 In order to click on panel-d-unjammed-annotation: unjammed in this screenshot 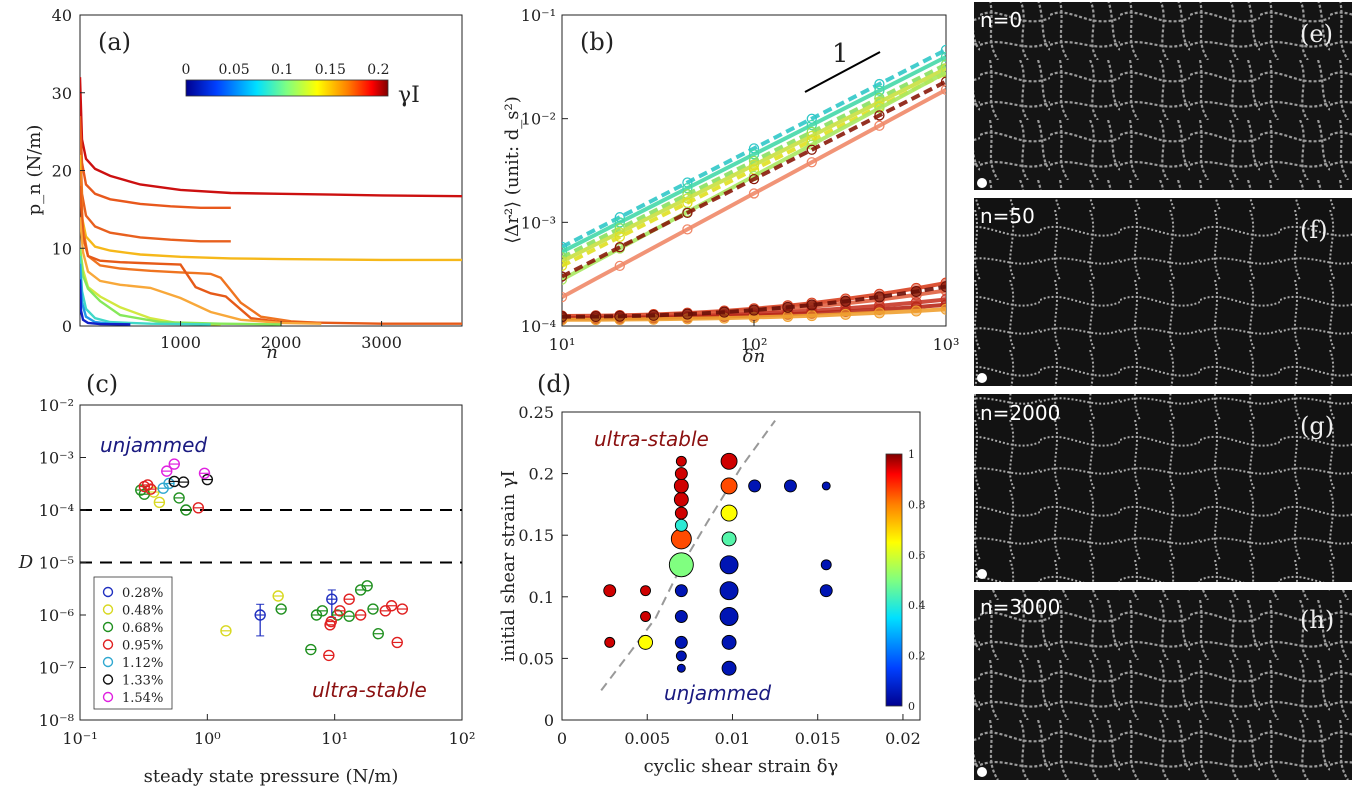, I will do `click(717, 693)`.